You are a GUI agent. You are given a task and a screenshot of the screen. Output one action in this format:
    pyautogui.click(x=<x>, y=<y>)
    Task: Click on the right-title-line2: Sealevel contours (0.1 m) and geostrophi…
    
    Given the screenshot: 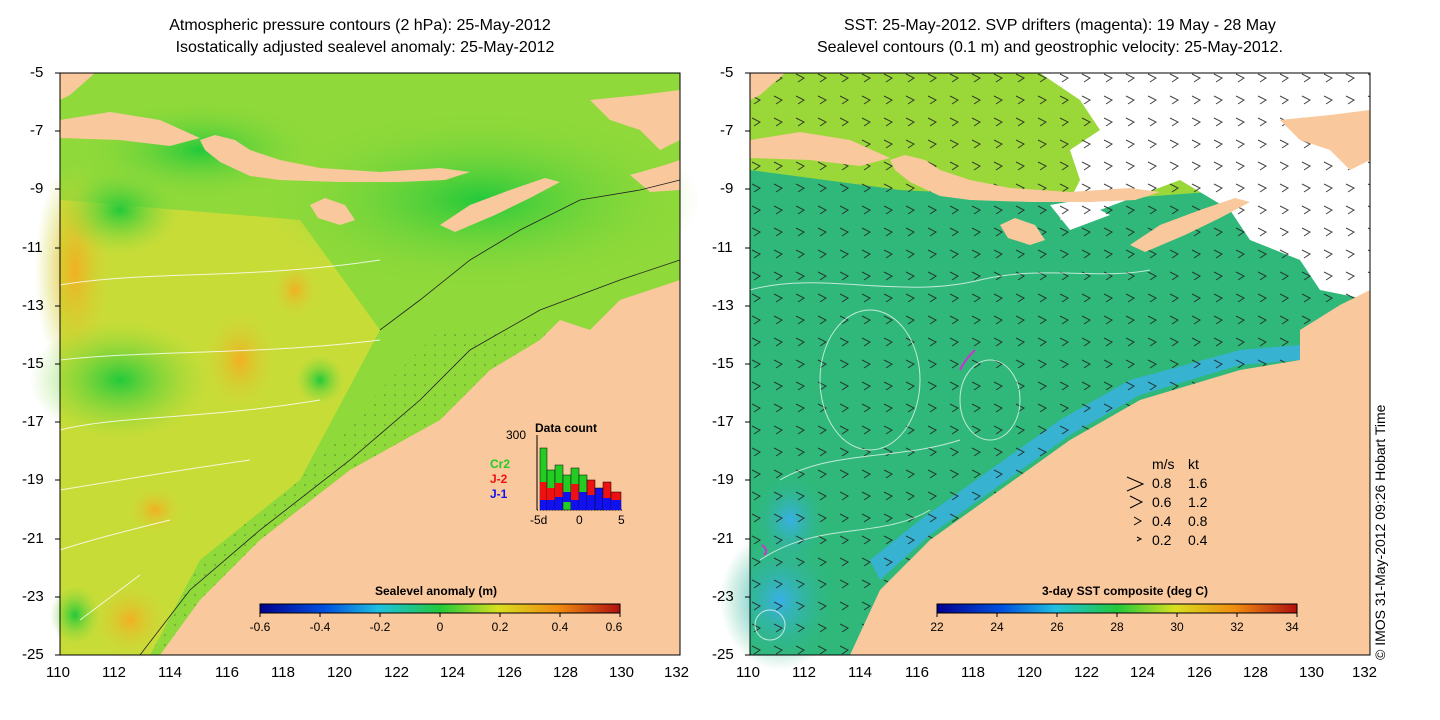 What is the action you would take?
    pyautogui.click(x=1049, y=47)
    